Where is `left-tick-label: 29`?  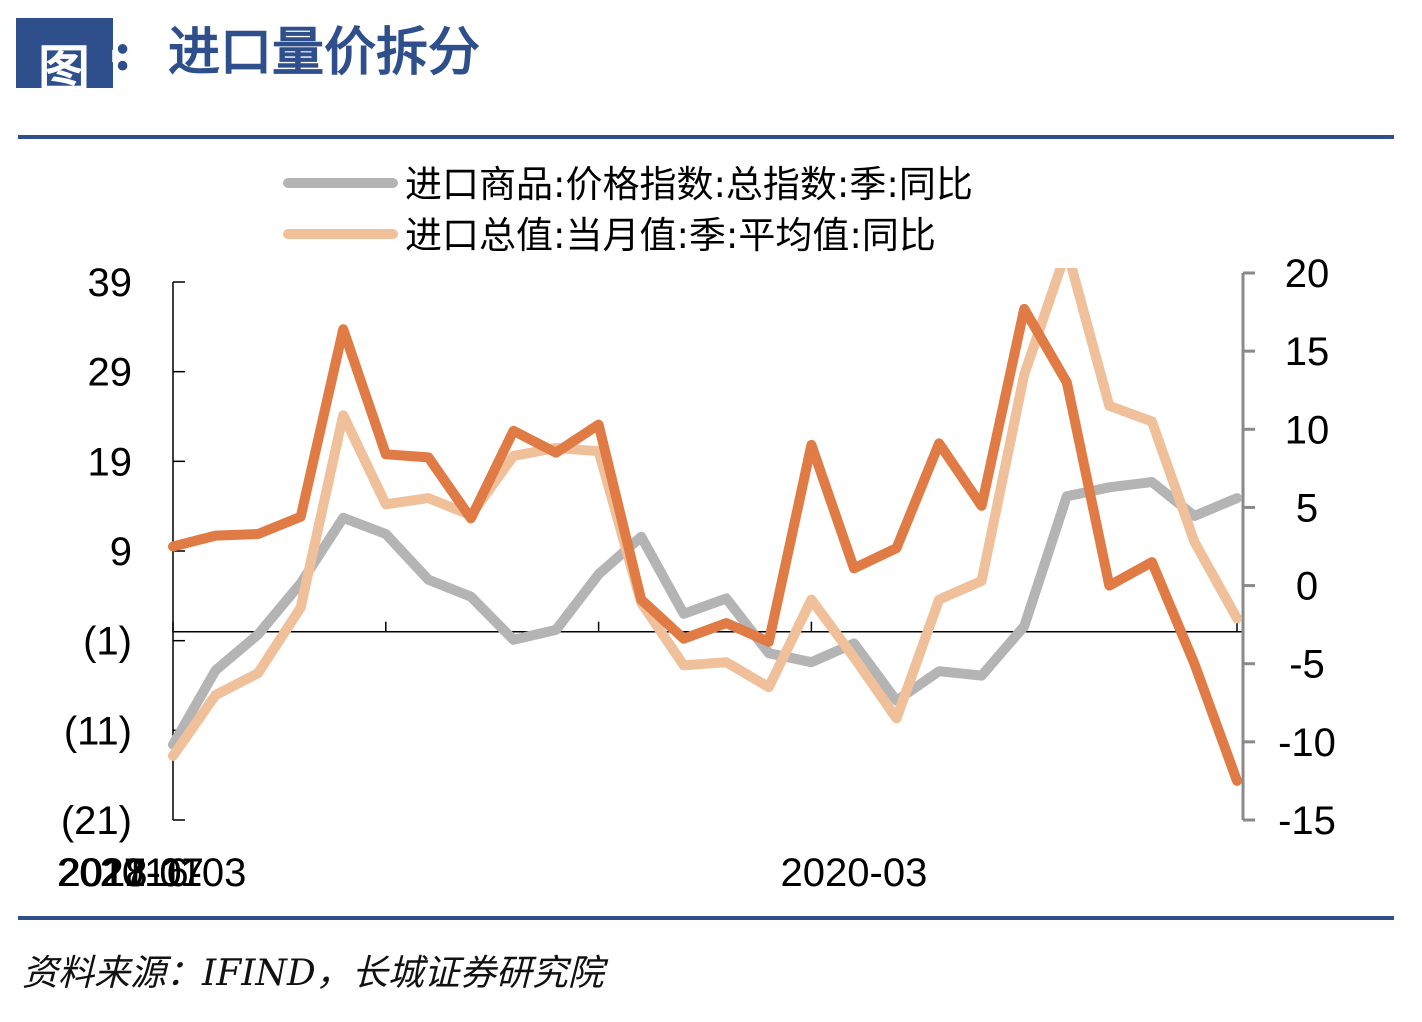 left-tick-label: 29 is located at coordinates (110, 373).